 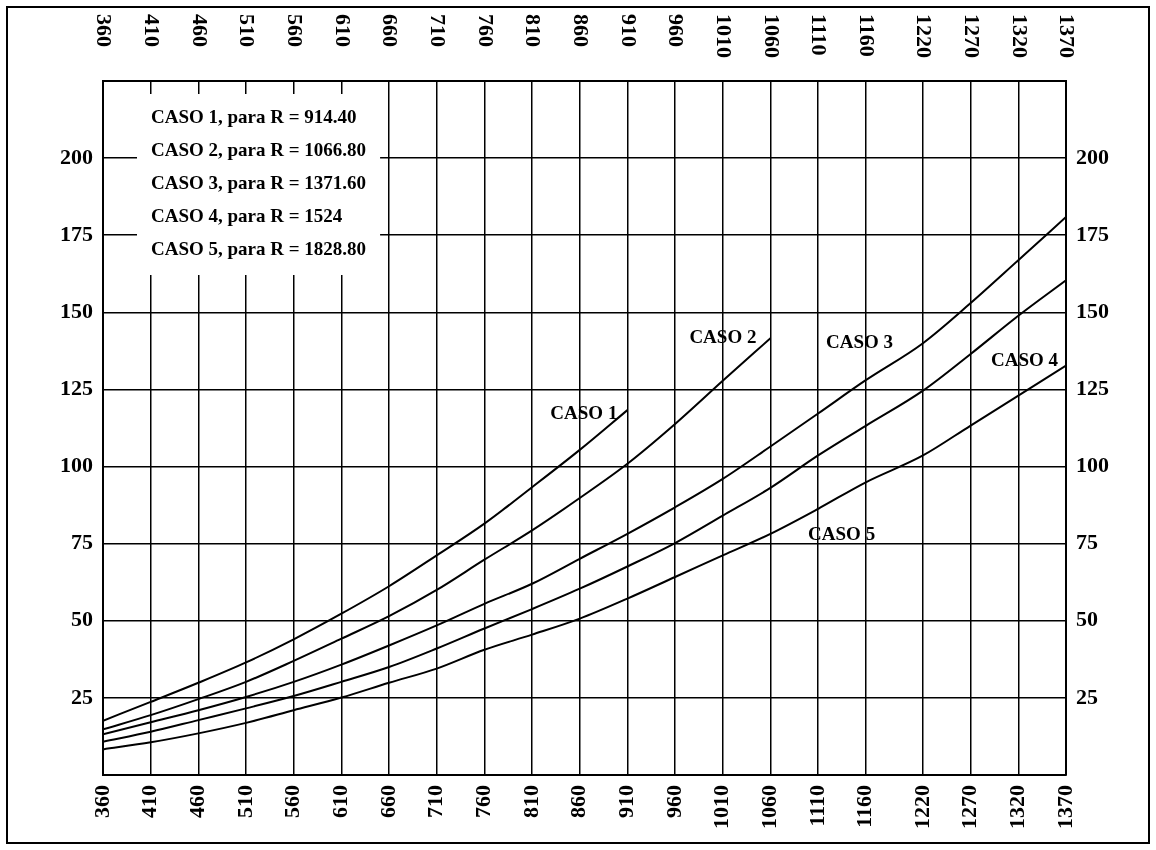 I want to click on x-tick-label: 710, so click(x=435, y=801).